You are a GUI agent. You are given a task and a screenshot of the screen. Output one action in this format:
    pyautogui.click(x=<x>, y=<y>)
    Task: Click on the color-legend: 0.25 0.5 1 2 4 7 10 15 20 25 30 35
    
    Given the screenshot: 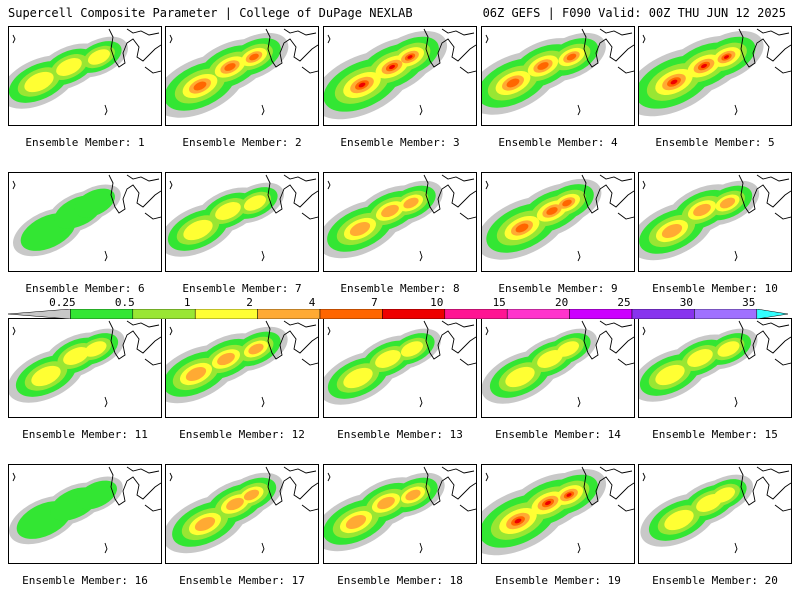 What is the action you would take?
    pyautogui.click(x=398, y=310)
    